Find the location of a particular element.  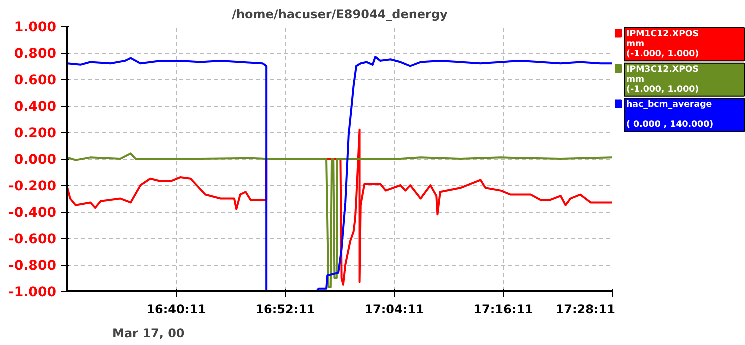

y-tick-label: 0.600 is located at coordinates (35, 81).